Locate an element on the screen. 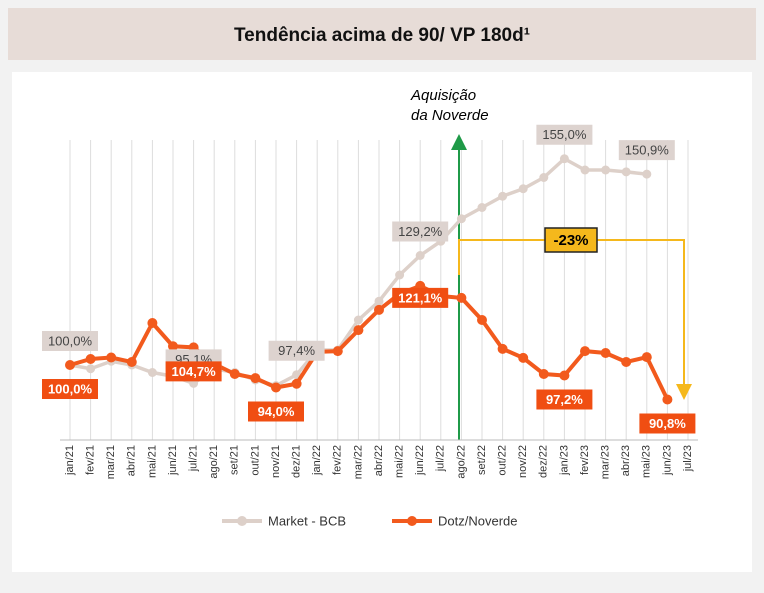 This screenshot has width=764, height=593. x-tick-label: jan/21 is located at coordinates (70, 460).